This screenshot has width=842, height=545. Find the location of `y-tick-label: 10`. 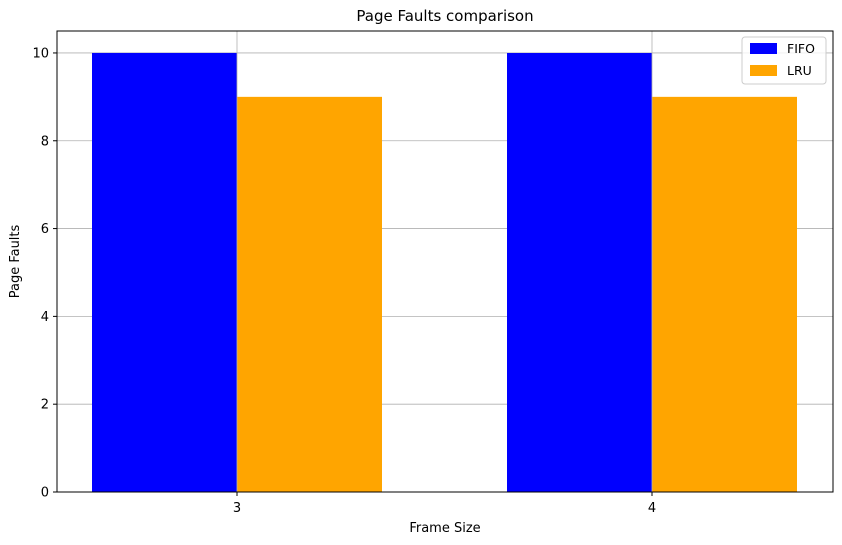

y-tick-label: 10 is located at coordinates (40, 53).